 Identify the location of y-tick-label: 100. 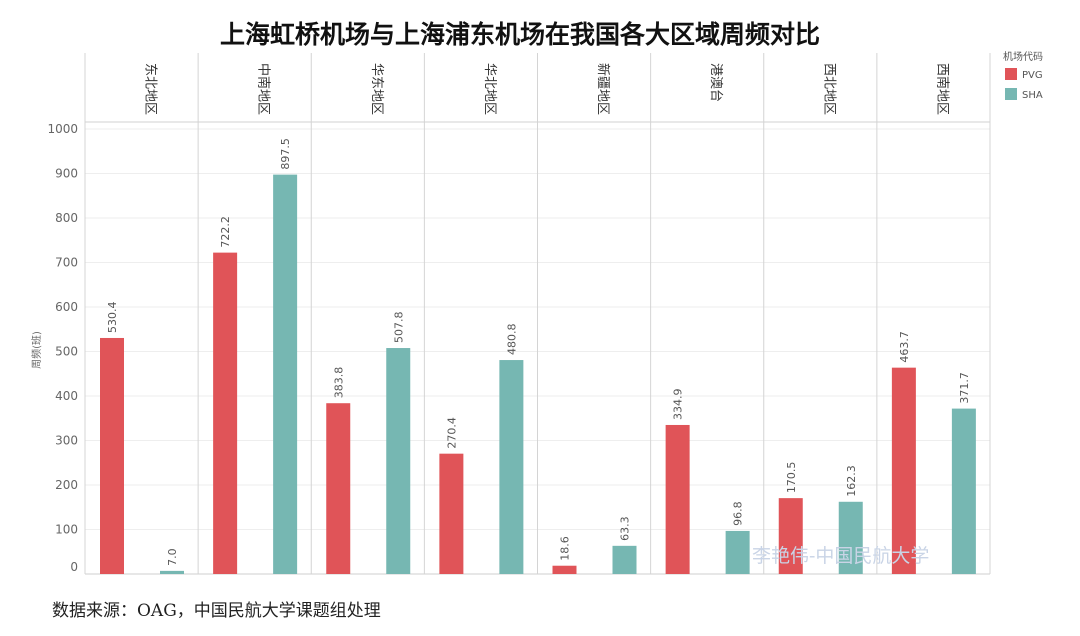
(66, 530).